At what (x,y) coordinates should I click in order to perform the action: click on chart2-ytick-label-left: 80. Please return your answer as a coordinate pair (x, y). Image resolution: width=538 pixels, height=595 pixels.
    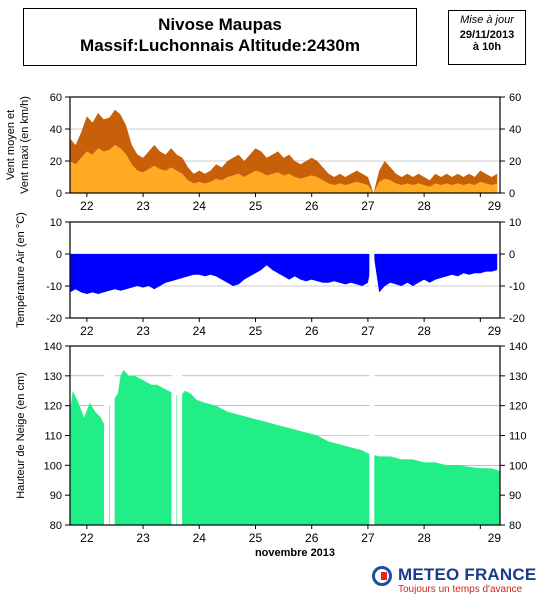
    Looking at the image, I should click on (56, 526).